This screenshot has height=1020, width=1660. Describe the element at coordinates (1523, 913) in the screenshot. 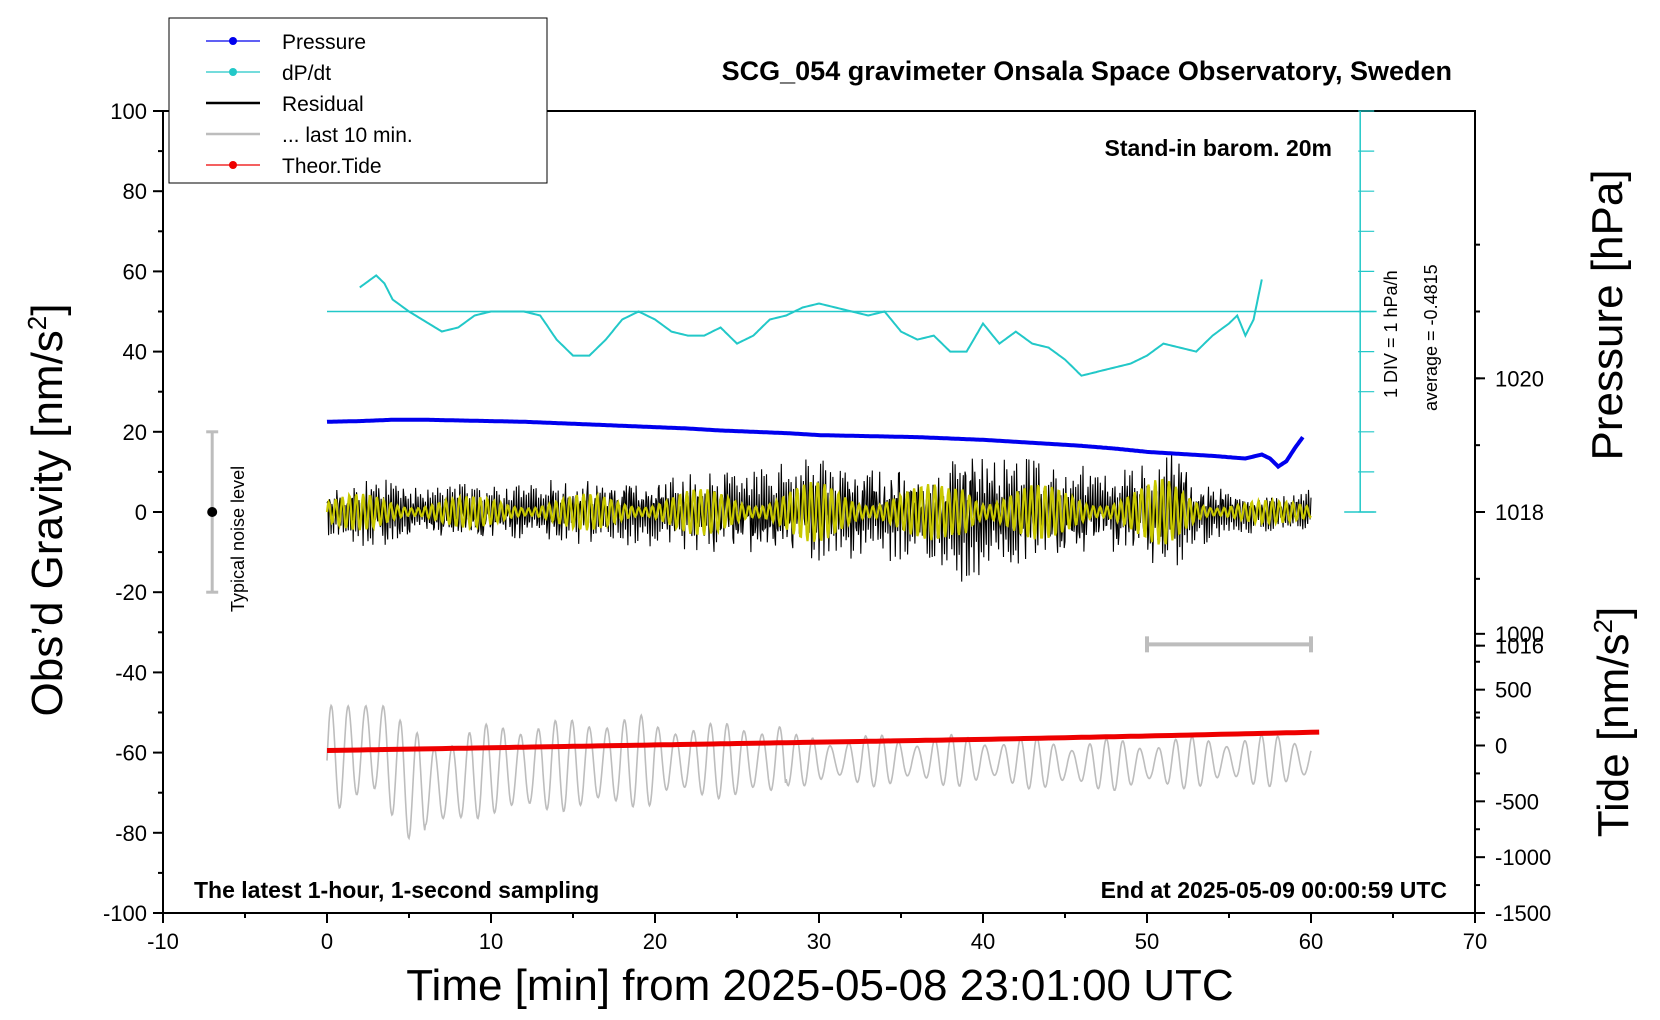

I see `tide-tick-label: -1500` at that location.